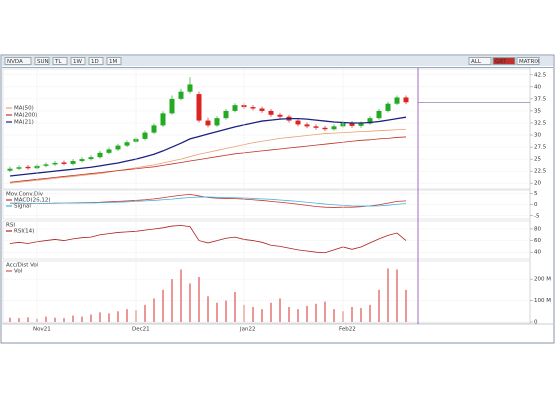 The width and height of the screenshot is (555, 404). Describe the element at coordinates (247, 330) in the screenshot. I see `x-tick-label: Jan22` at that location.